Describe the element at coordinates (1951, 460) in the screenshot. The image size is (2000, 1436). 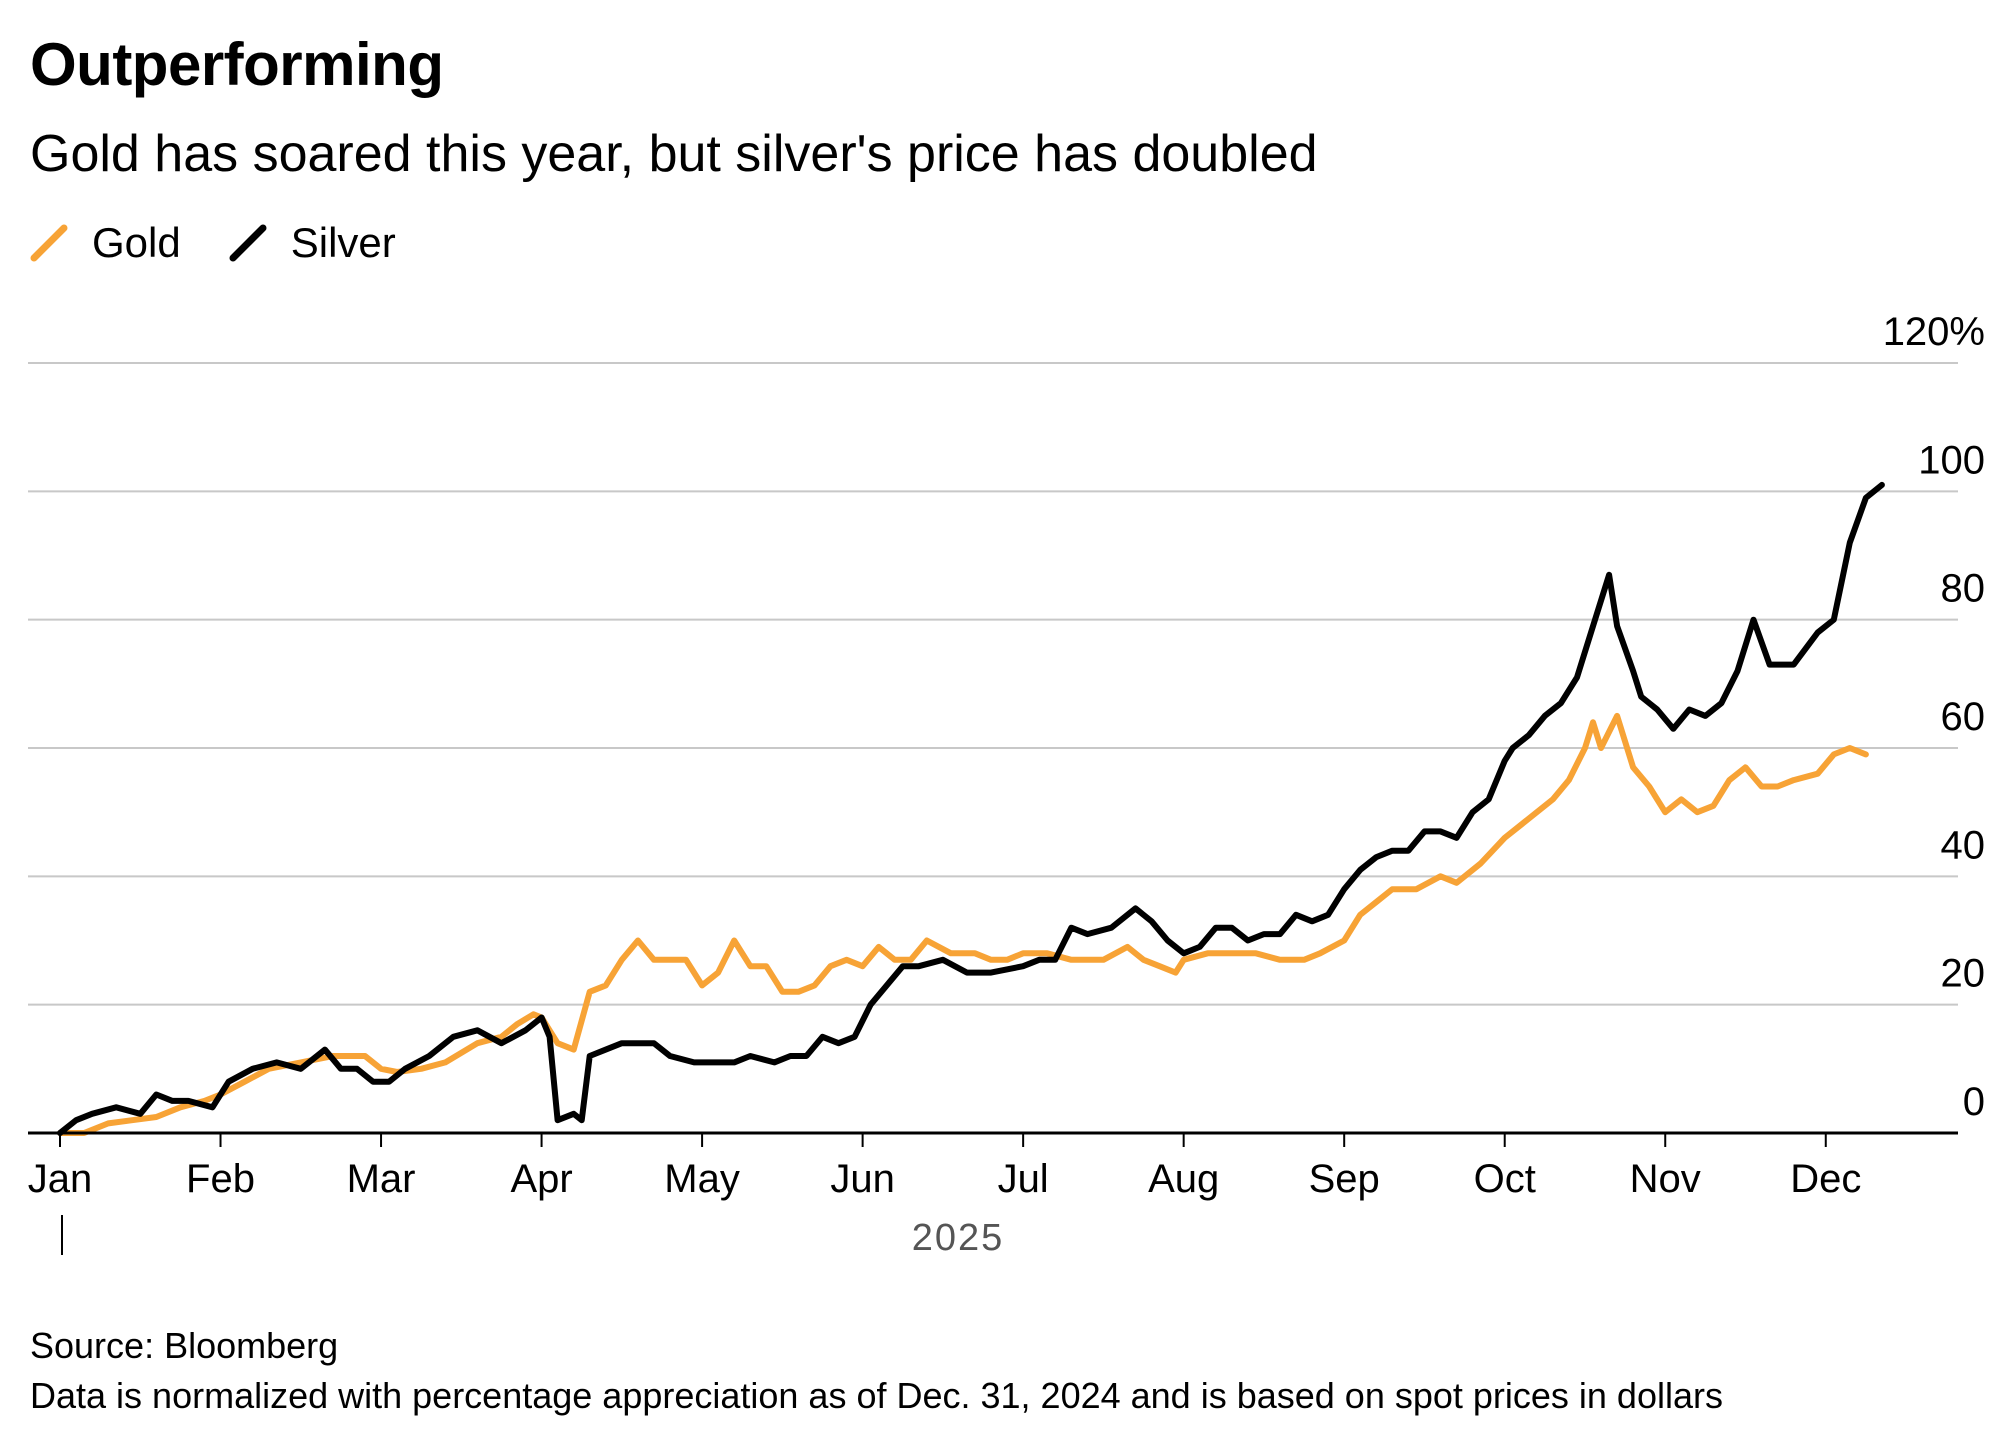
I see `y-tick-label-100: 100` at that location.